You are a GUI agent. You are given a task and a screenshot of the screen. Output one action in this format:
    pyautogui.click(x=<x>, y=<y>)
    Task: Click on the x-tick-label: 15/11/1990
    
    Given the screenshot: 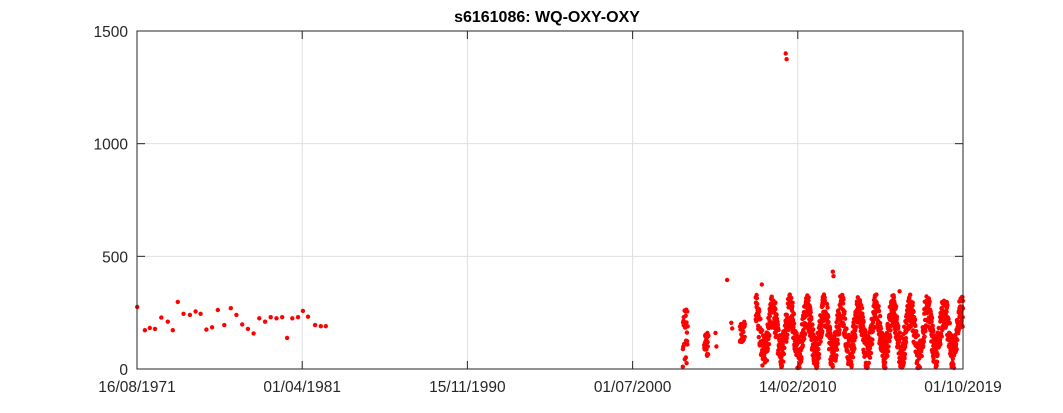 What is the action you would take?
    pyautogui.click(x=467, y=387)
    